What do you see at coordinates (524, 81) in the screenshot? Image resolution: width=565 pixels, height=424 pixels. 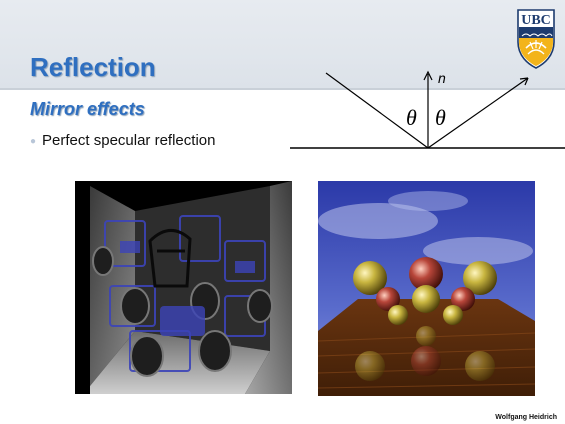 I see `reflected-ray-arrowhead` at bounding box center [524, 81].